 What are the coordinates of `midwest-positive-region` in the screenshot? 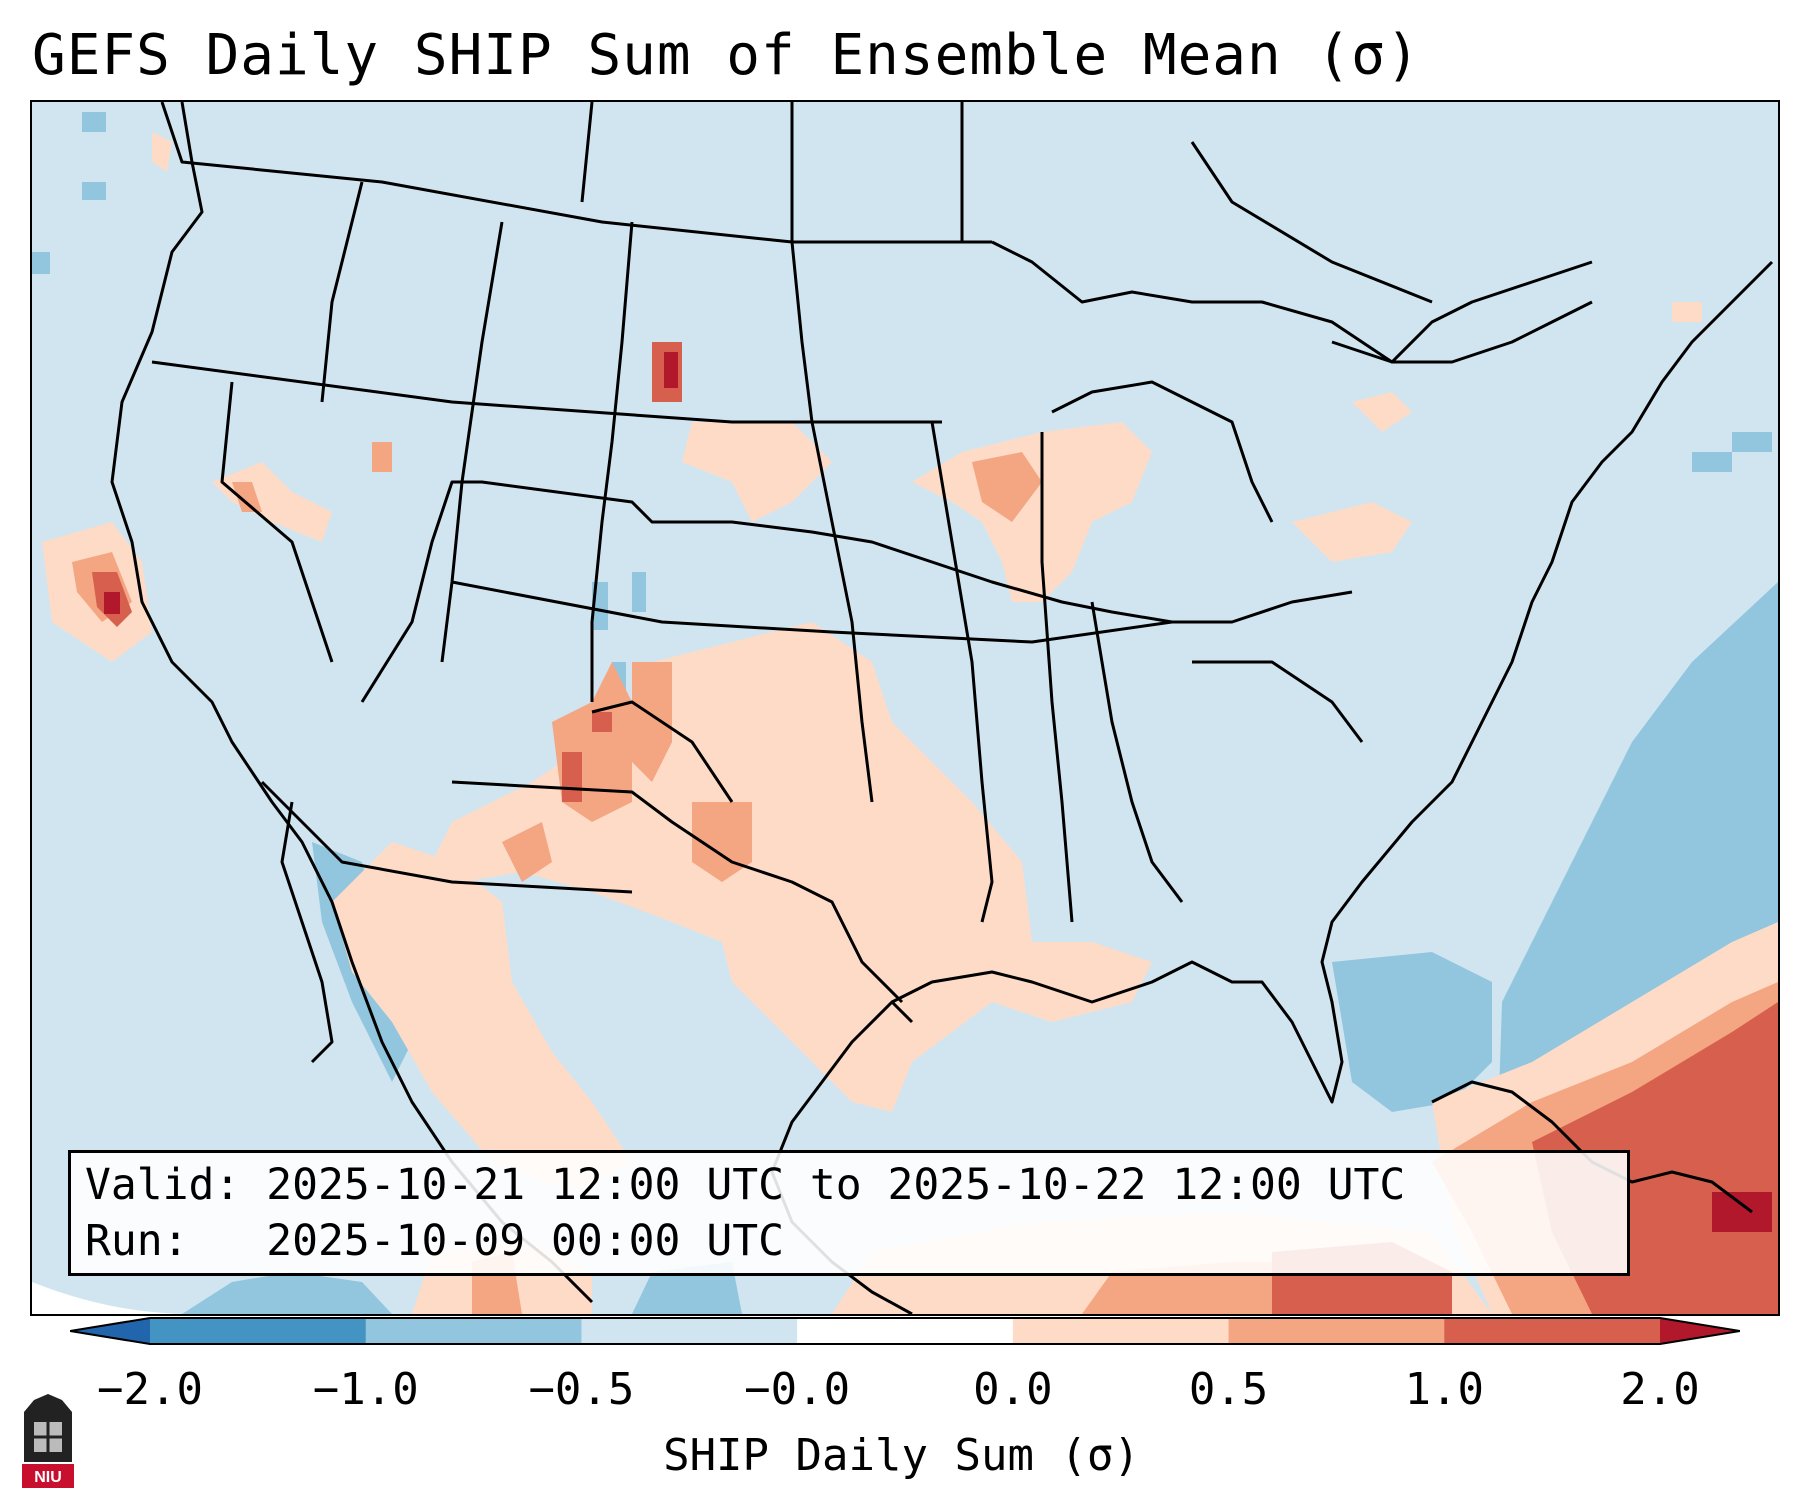 It's located at (1032, 512).